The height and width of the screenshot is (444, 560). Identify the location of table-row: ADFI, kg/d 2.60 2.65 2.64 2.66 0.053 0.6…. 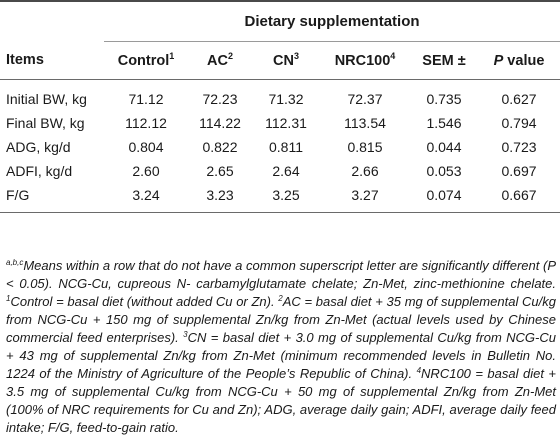
(280, 171).